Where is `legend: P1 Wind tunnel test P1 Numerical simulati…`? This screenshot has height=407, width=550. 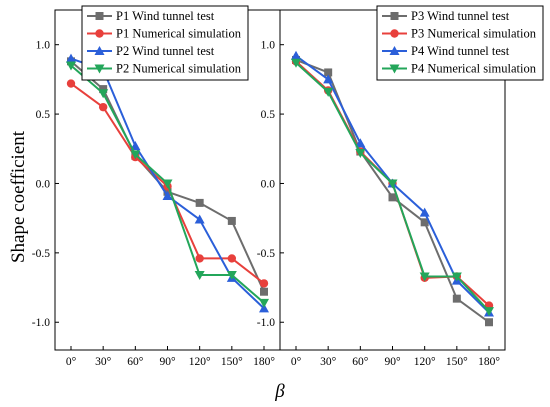
legend: P1 Wind tunnel test P1 Numerical simulati… is located at coordinates (165, 43).